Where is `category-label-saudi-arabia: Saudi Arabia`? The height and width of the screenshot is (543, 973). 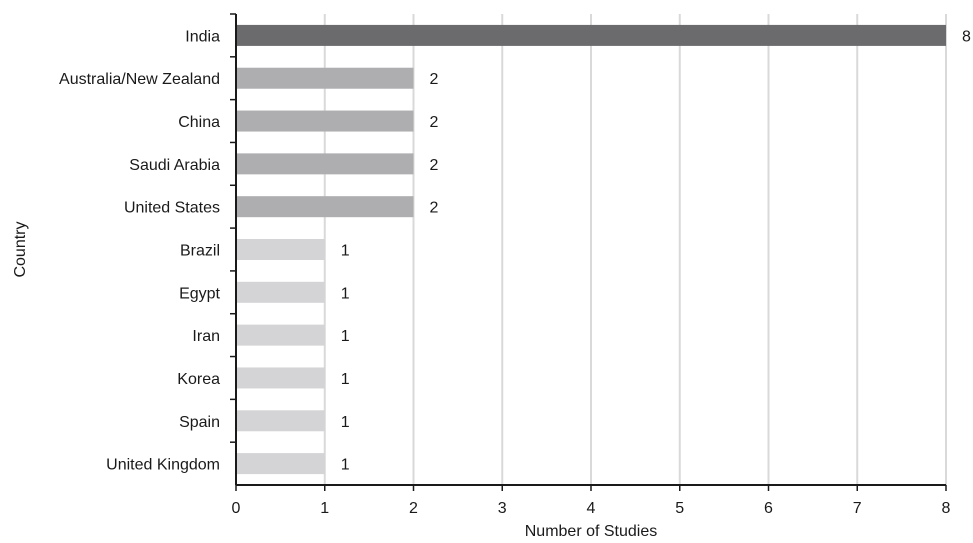 category-label-saudi-arabia: Saudi Arabia is located at coordinates (174, 165).